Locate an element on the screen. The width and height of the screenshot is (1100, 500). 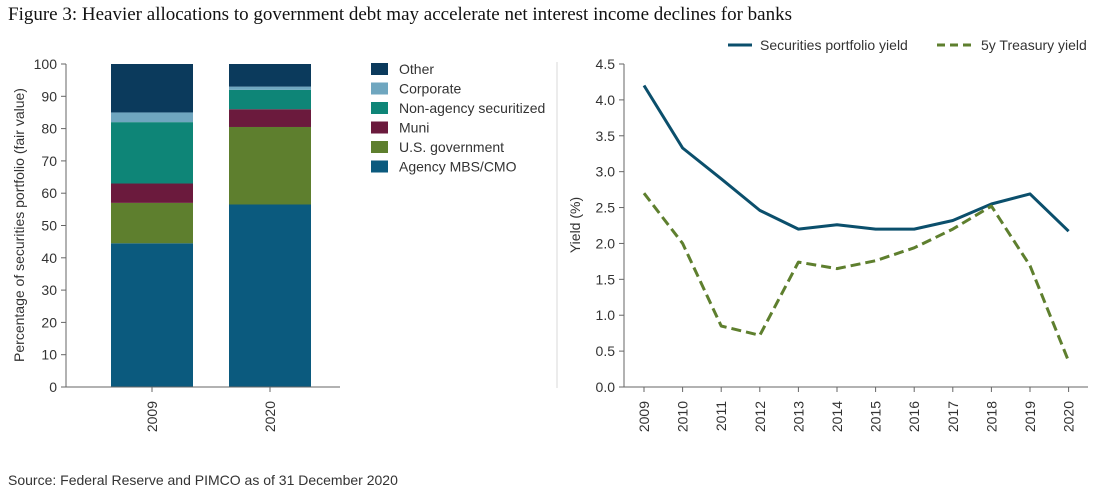
line-x-tick-label: 2016 is located at coordinates (914, 416).